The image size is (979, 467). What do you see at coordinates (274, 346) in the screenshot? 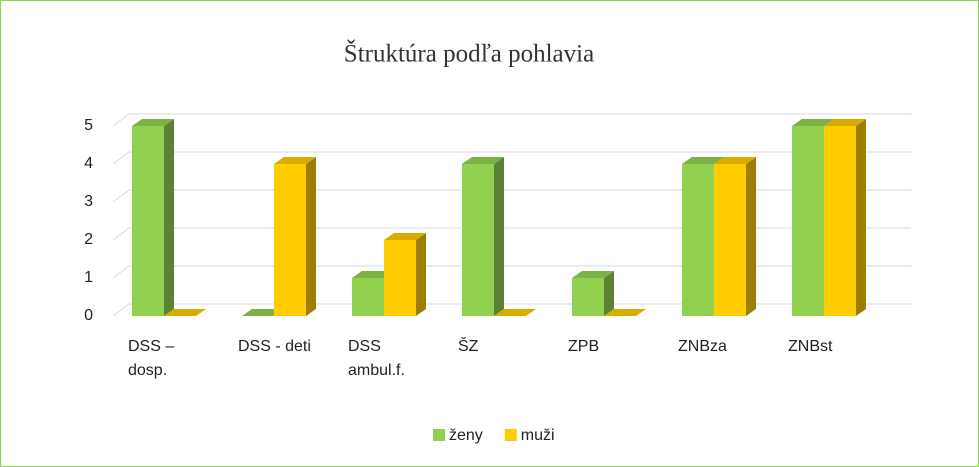
I see `x-tick-label: DSS - deti` at bounding box center [274, 346].